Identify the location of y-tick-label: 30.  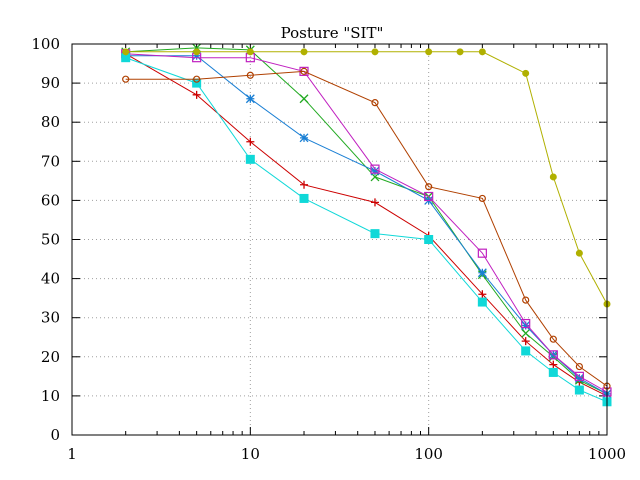
(50, 318).